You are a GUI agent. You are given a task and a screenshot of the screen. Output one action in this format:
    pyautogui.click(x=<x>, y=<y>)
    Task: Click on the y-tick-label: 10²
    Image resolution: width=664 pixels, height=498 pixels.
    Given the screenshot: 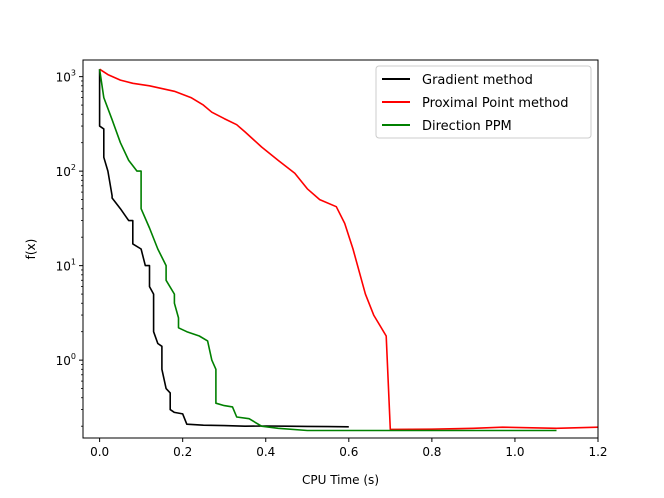 What is the action you would take?
    pyautogui.click(x=66, y=171)
    